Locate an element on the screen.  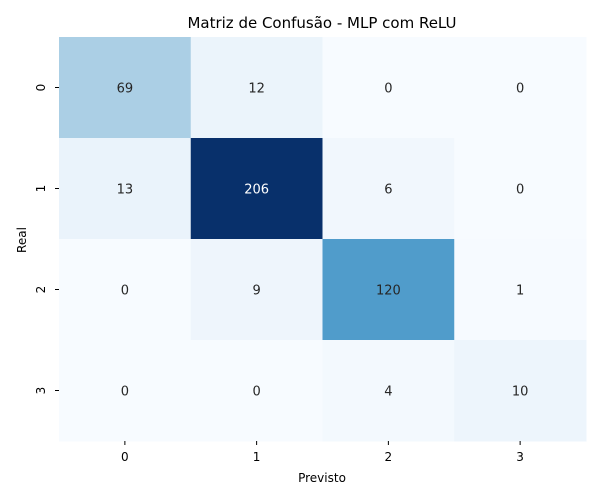
cell-value-label: 69 is located at coordinates (125, 89).